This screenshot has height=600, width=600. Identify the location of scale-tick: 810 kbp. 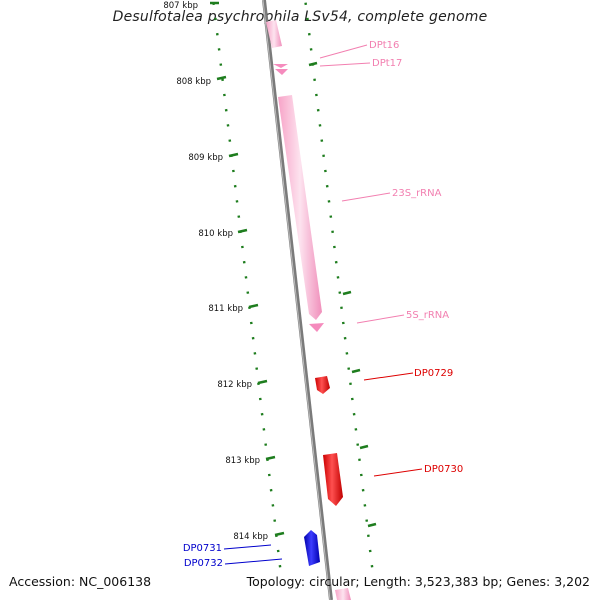
(223, 233).